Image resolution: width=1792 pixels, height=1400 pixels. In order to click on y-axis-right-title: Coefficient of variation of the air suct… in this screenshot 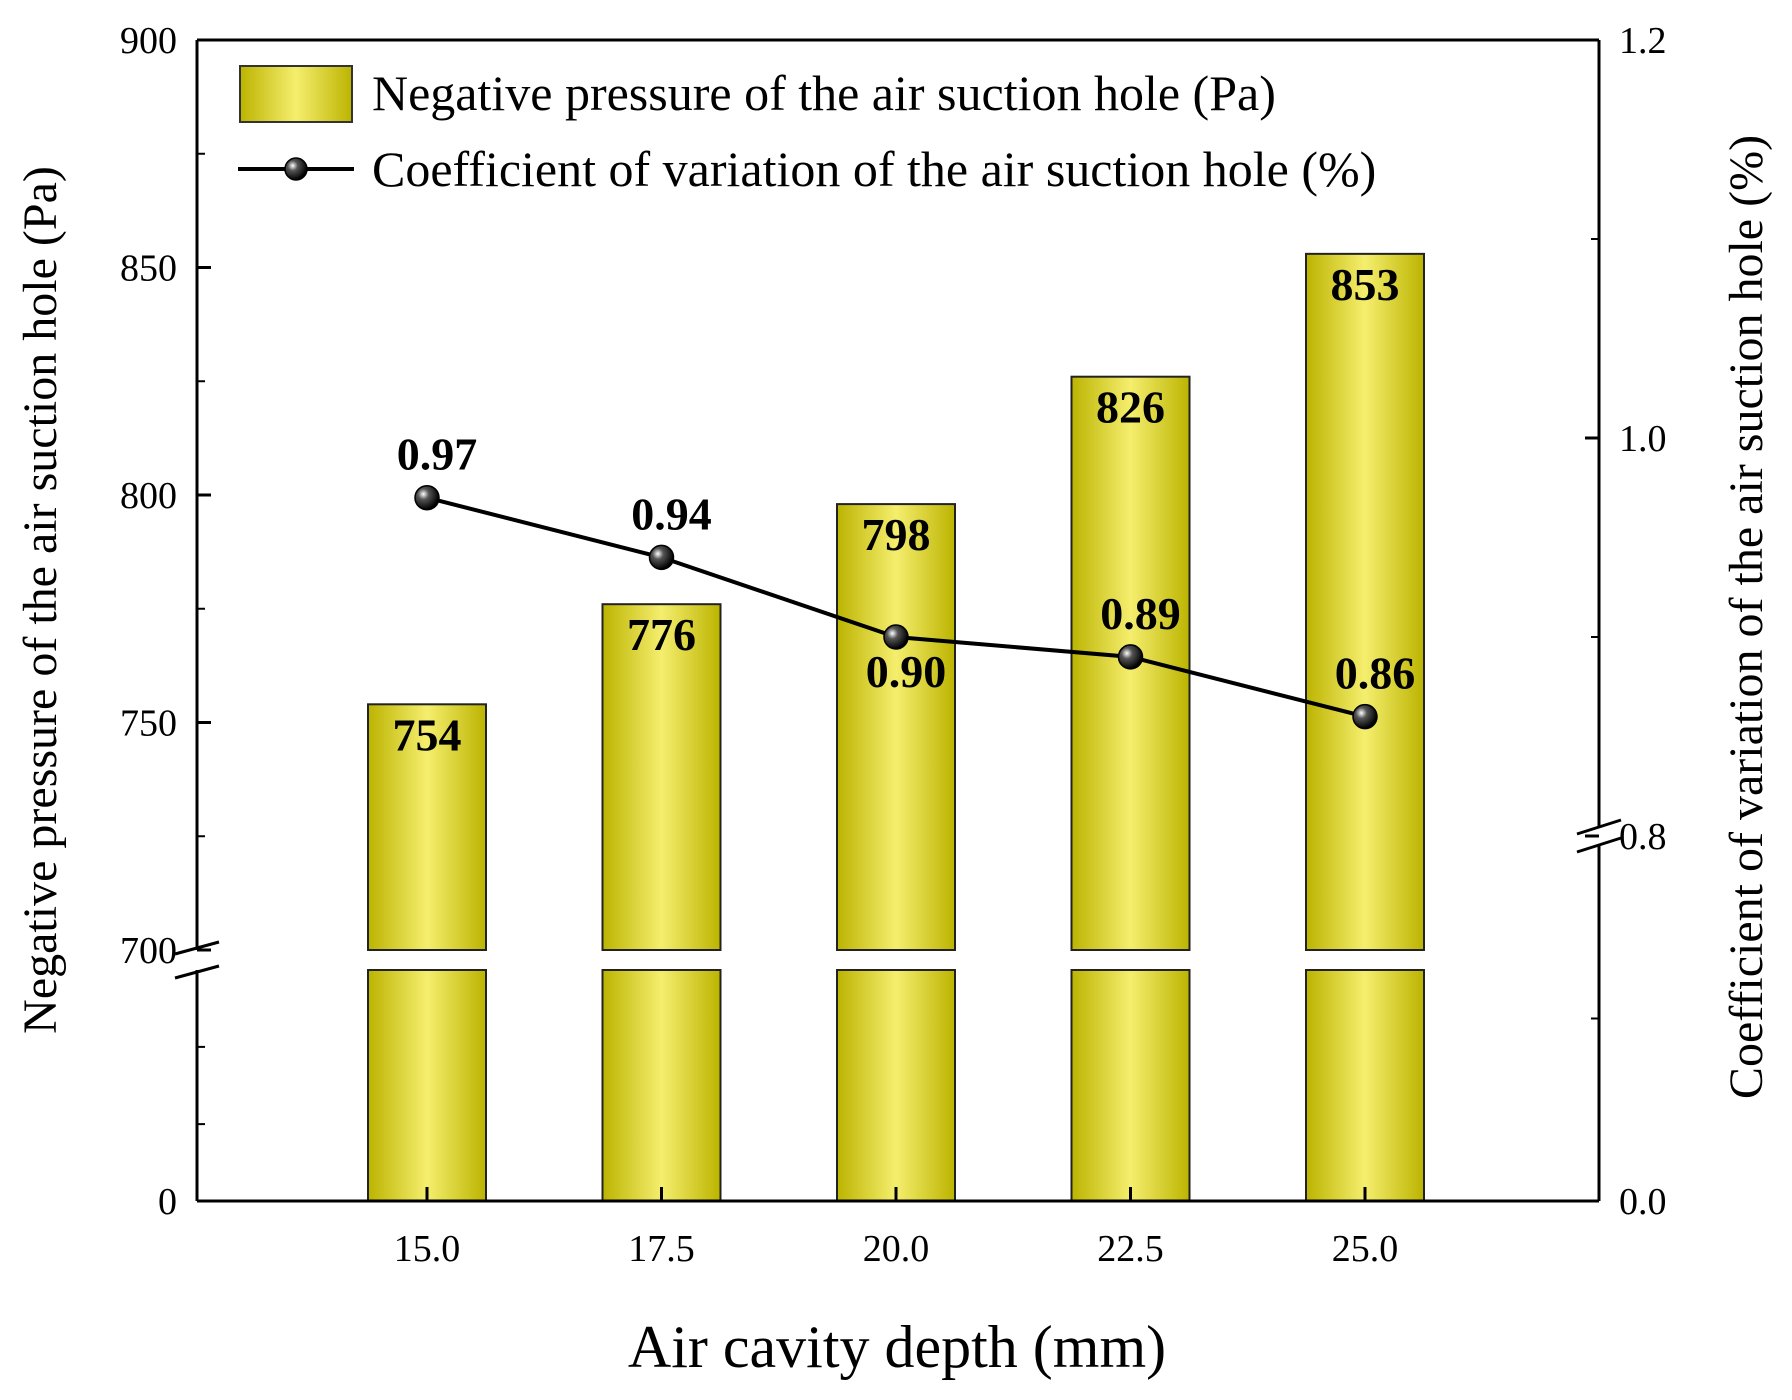, I will do `click(1746, 617)`.